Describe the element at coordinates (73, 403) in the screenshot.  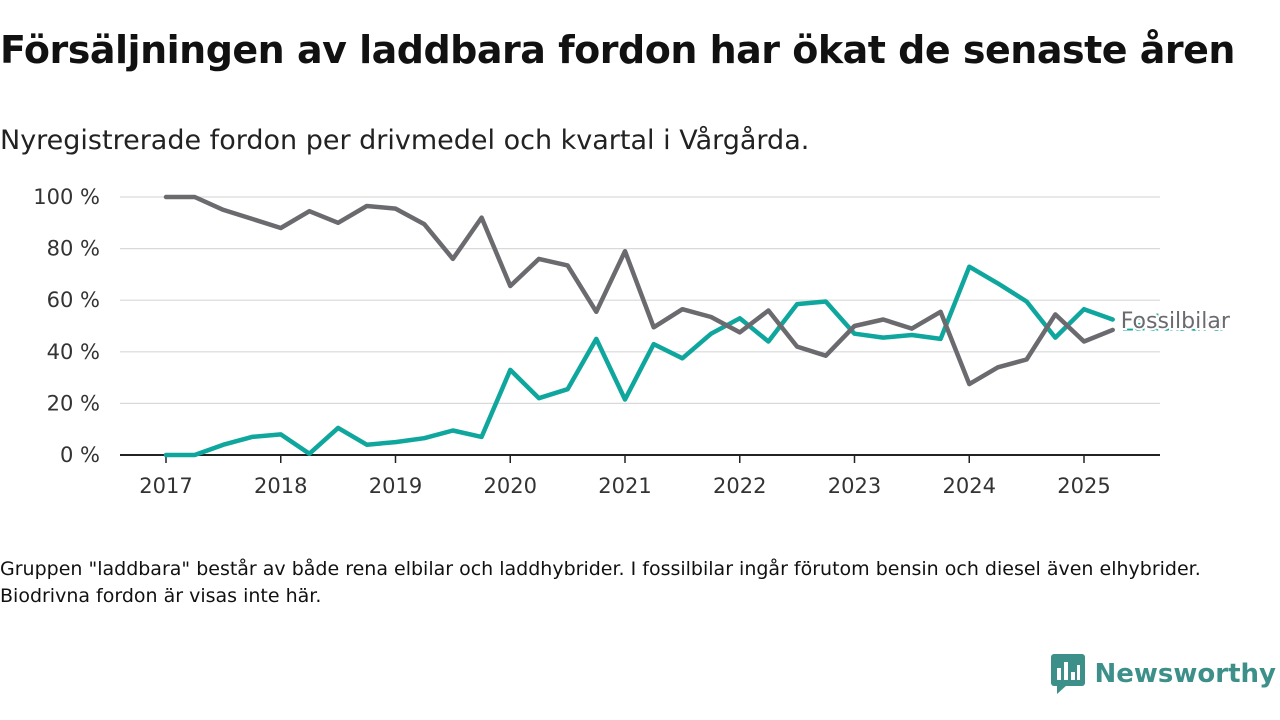
I see `y-tick-label: 20 %` at that location.